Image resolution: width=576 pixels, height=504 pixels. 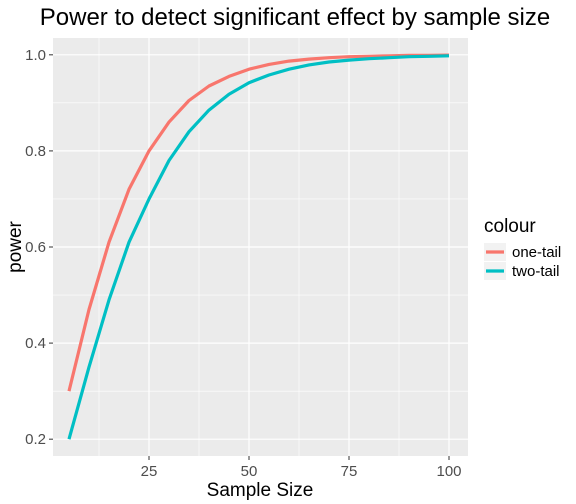 I want to click on x-axis-label: Sample Size, so click(x=260, y=490).